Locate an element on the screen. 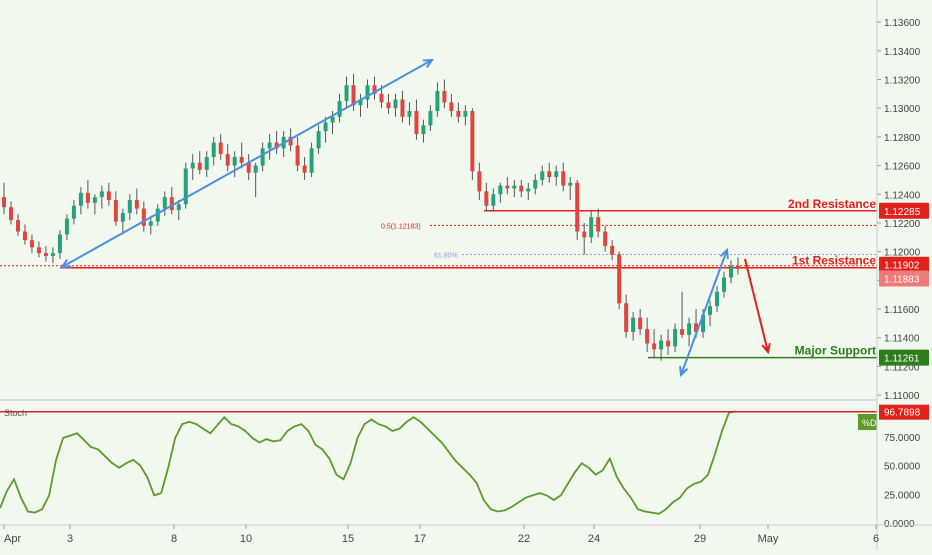  major-support-label: Major Support is located at coordinates (835, 351).